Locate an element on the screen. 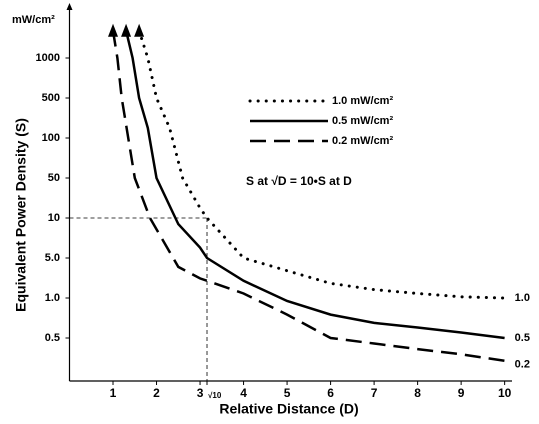 This screenshot has height=424, width=539. annotation: S at √D = 10•S at D is located at coordinates (299, 181).